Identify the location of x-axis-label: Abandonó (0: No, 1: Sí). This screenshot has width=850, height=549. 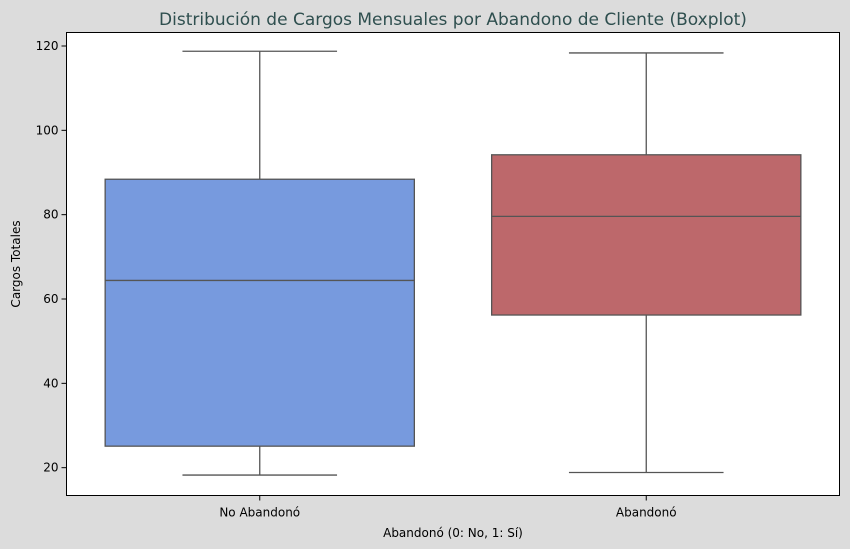
(453, 533).